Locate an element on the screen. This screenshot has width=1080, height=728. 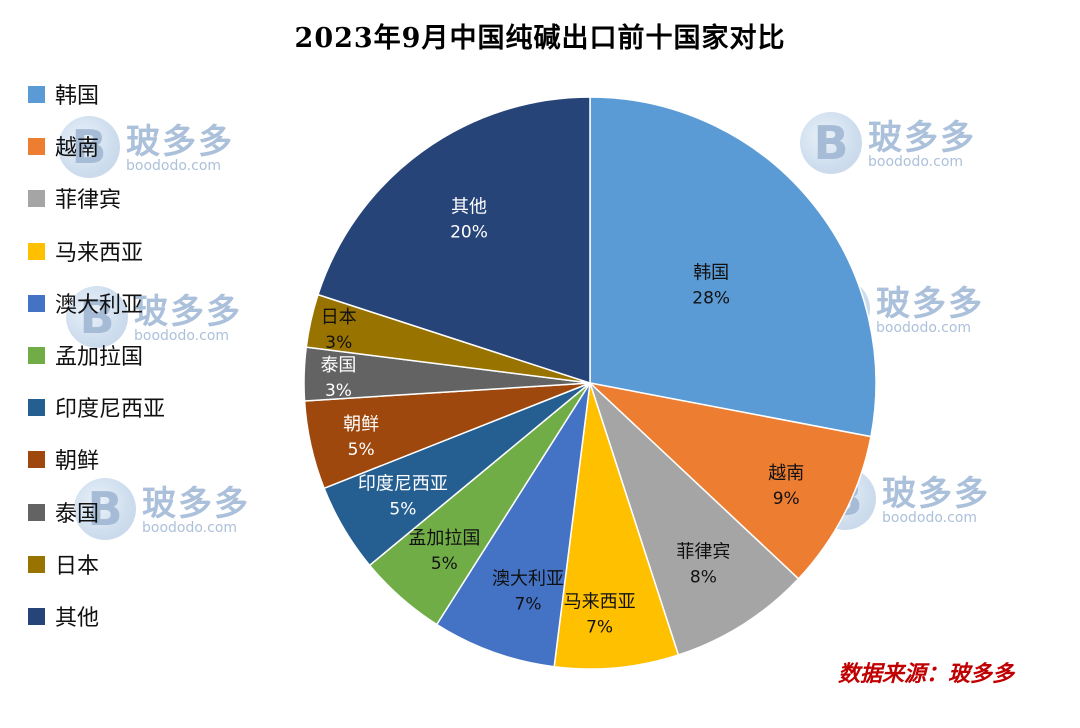
chart-title: 2023年9月中国纯碱出口前十国家对比 is located at coordinates (540, 38).